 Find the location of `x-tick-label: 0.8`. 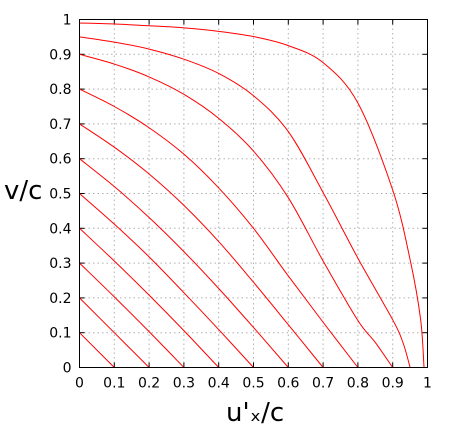

x-tick-label: 0.8 is located at coordinates (358, 384).